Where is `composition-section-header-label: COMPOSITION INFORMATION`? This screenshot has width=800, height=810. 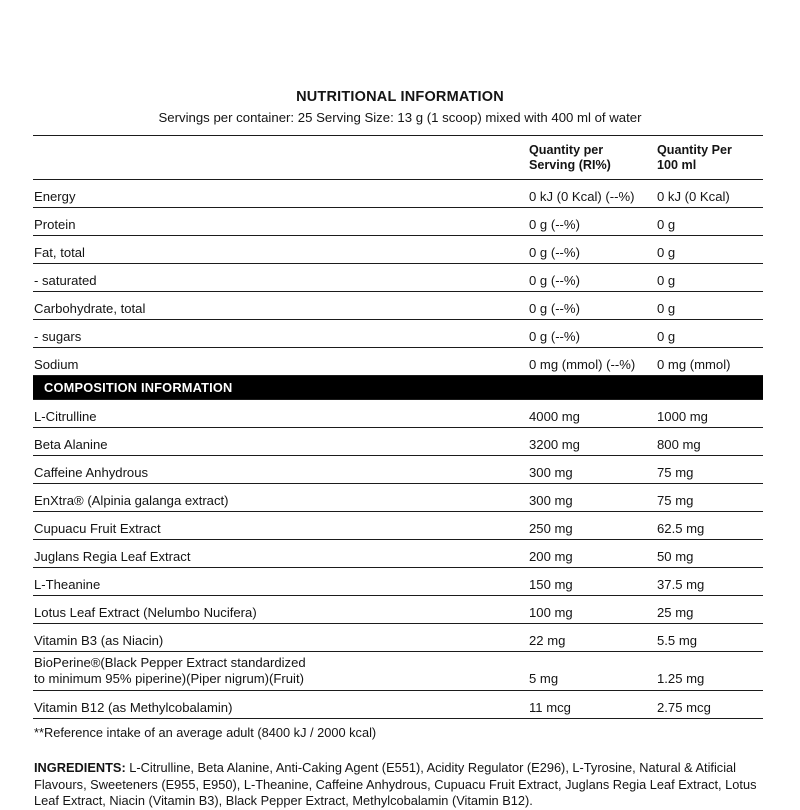
composition-section-header-label: COMPOSITION INFORMATION is located at coordinates (398, 387).